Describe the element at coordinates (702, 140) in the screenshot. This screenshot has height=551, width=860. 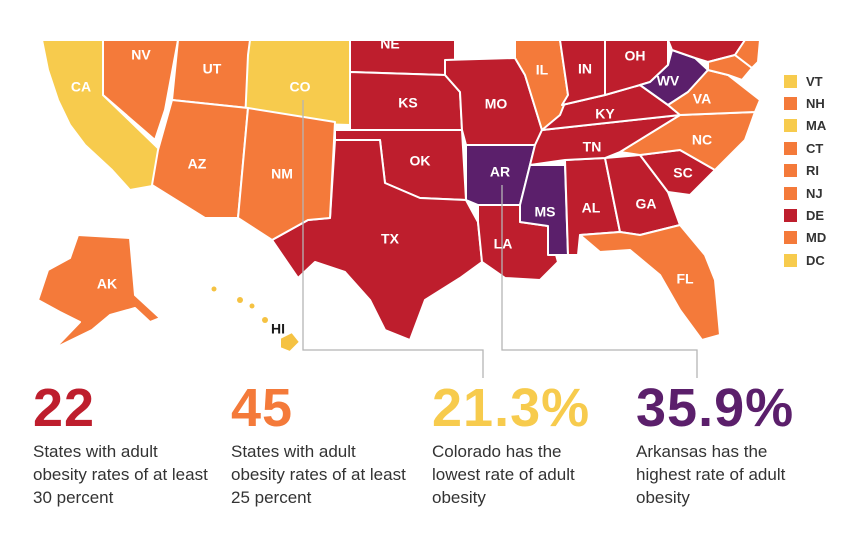
I see `nc-label: NC` at that location.